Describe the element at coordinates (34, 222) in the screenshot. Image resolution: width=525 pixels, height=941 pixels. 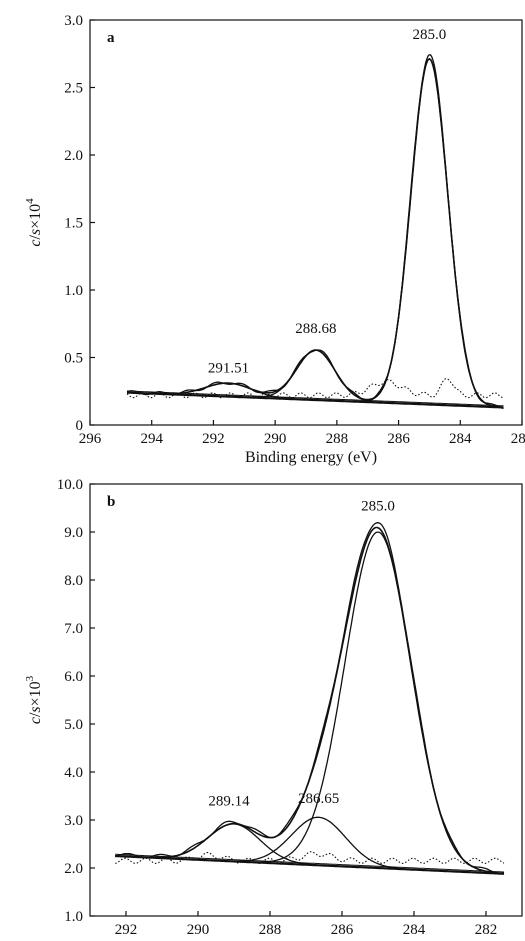
I see `y-axis-title: c/s×104` at that location.